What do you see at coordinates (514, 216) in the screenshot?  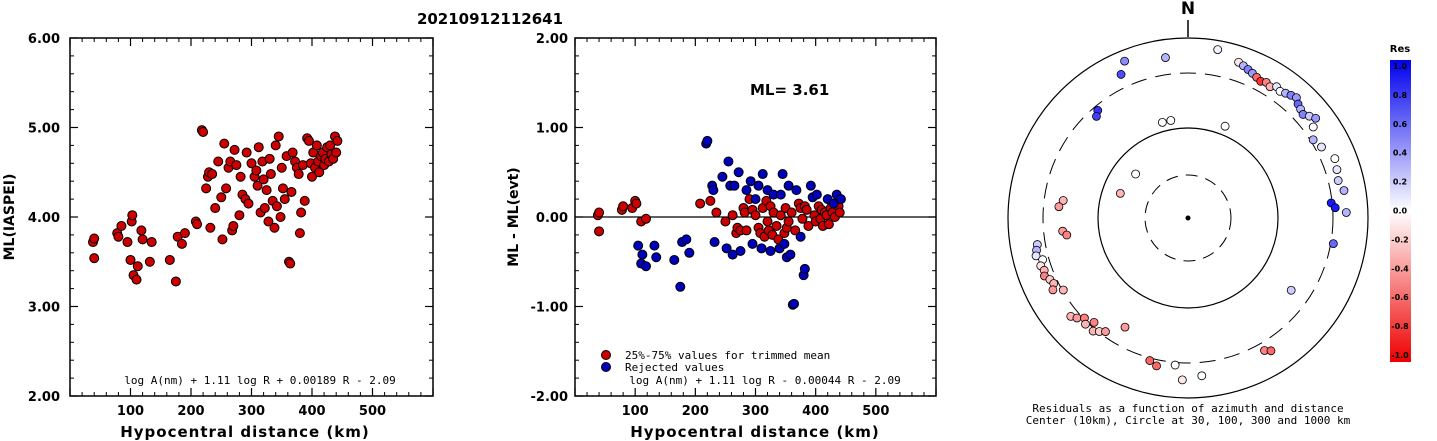 I see `y-axis-label: ML - ML(evt)` at bounding box center [514, 216].